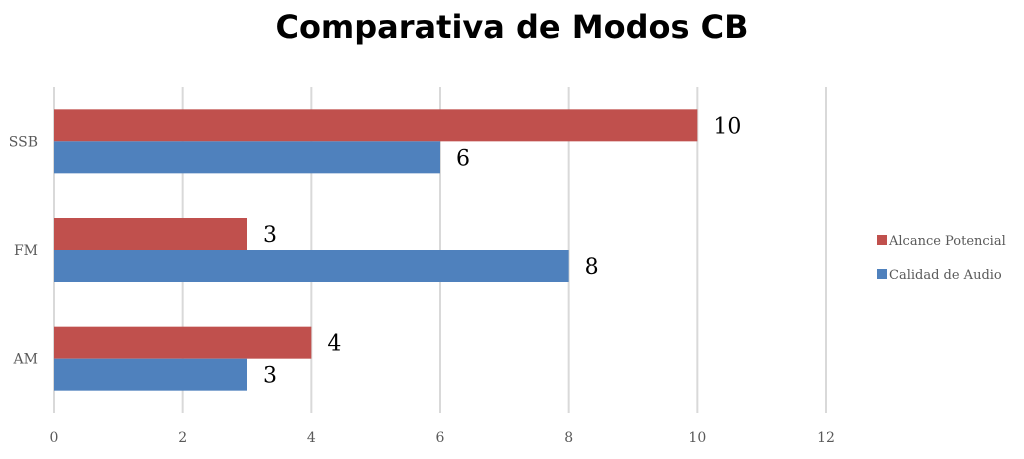 The image size is (1024, 459). Describe the element at coordinates (727, 126) in the screenshot. I see `data-label: 10` at that location.